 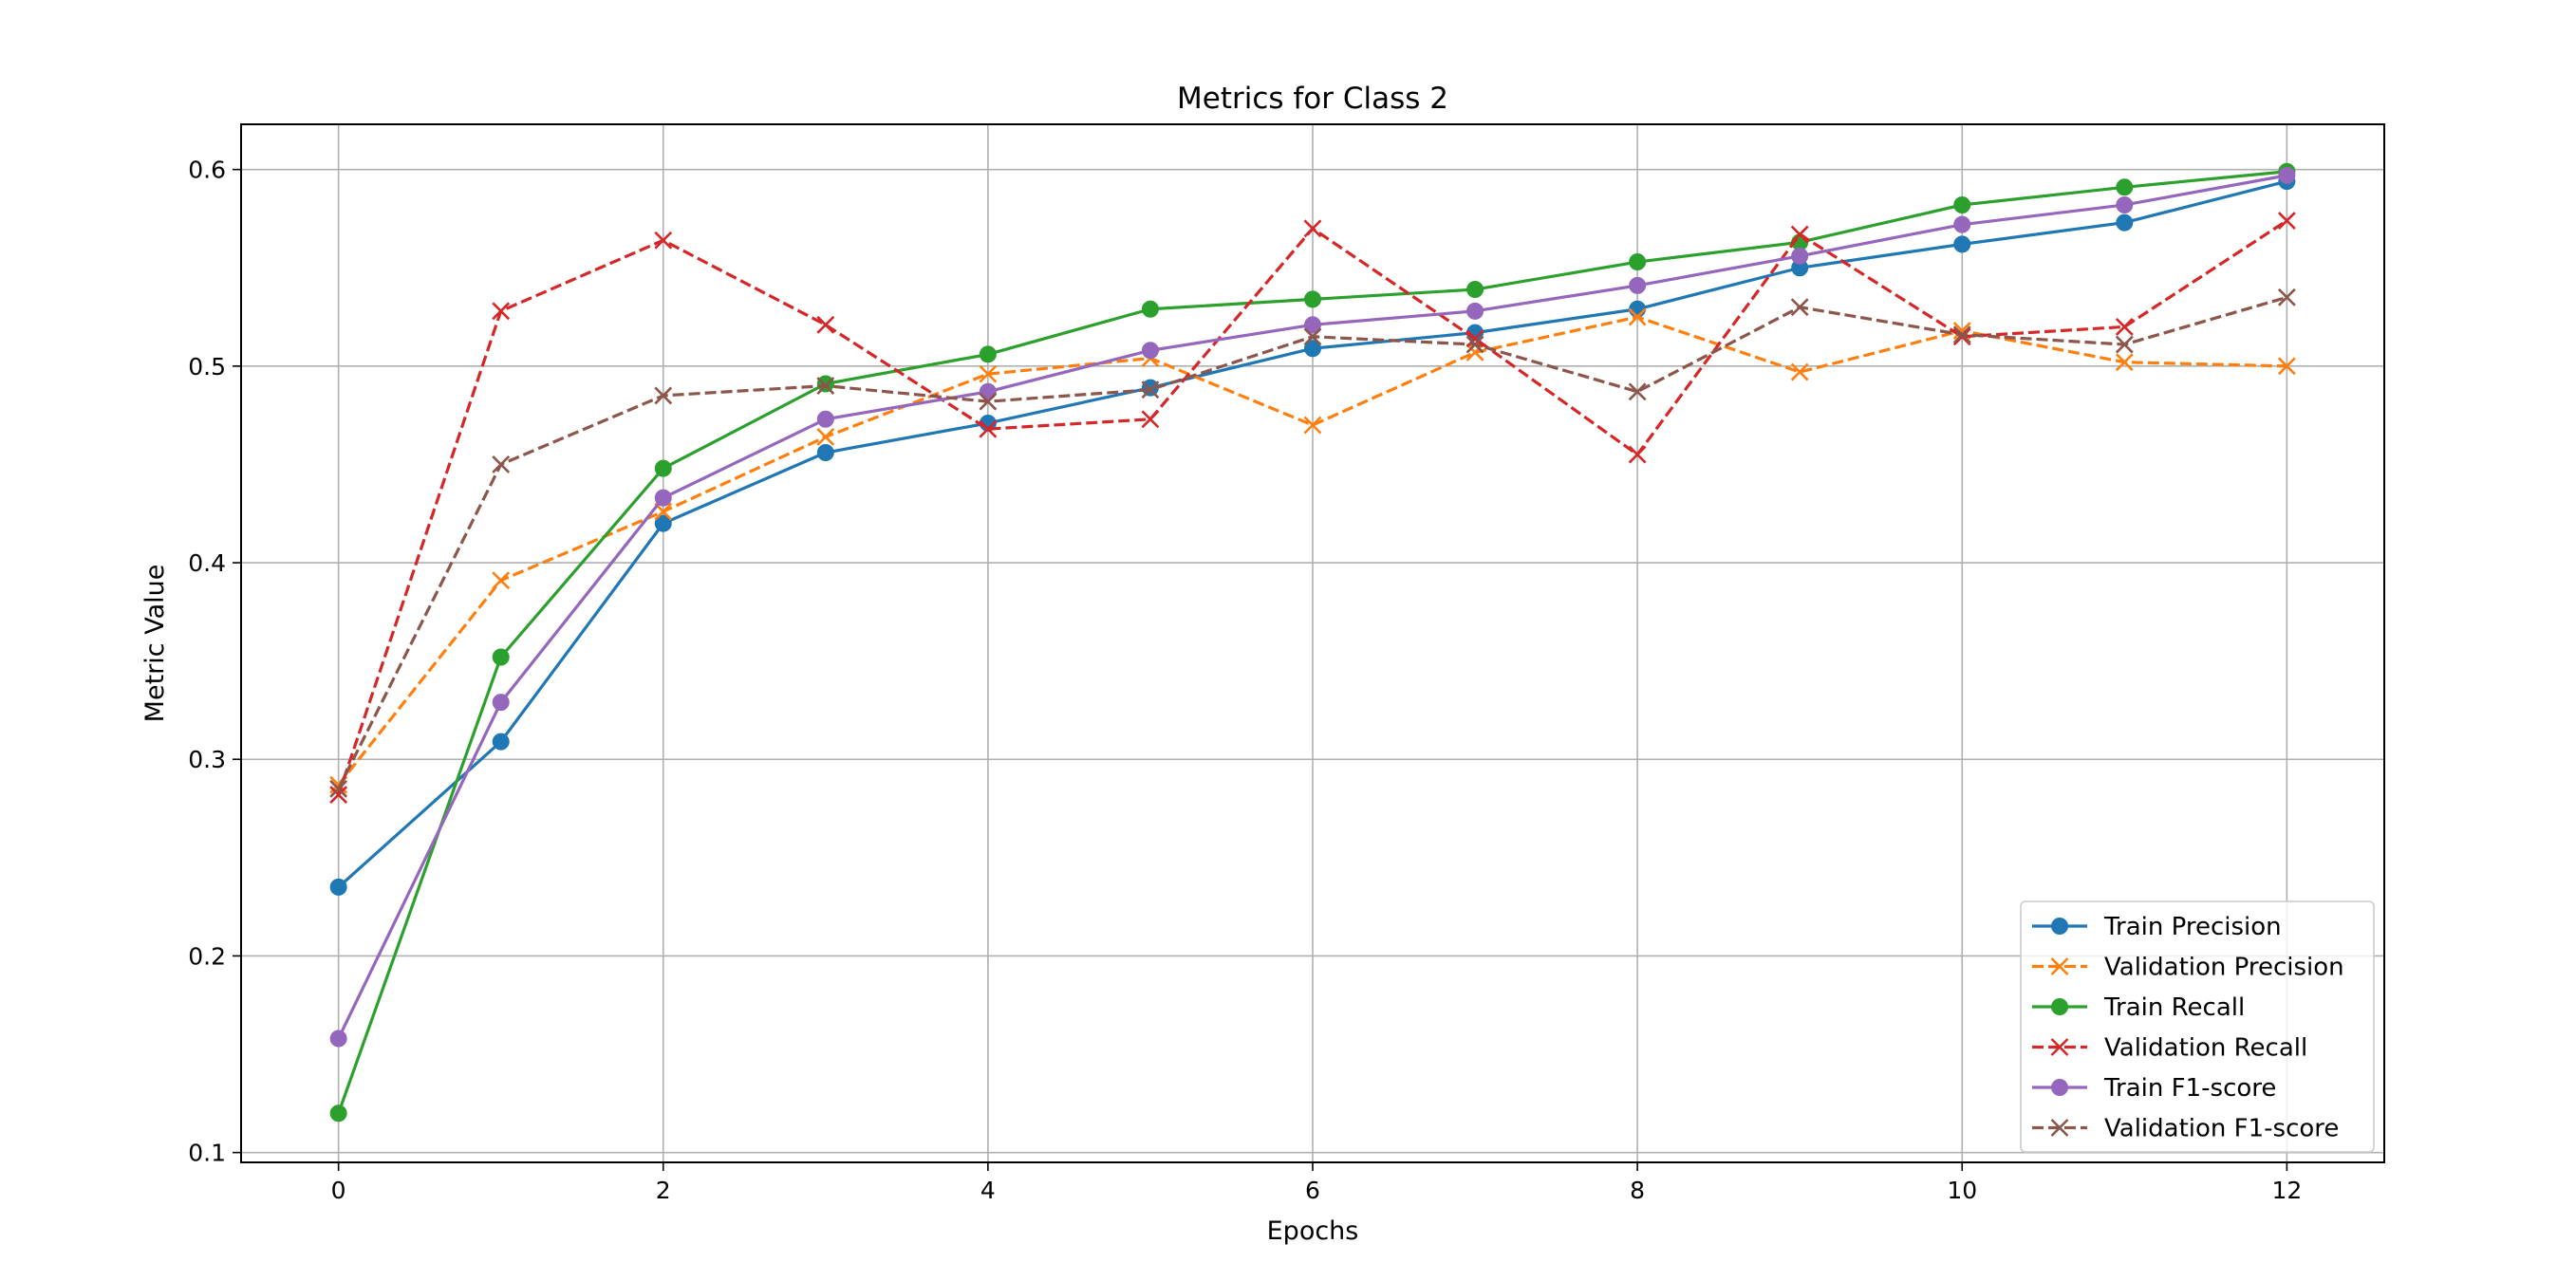 I want to click on y-tick-label: 0.1, so click(x=207, y=1153).